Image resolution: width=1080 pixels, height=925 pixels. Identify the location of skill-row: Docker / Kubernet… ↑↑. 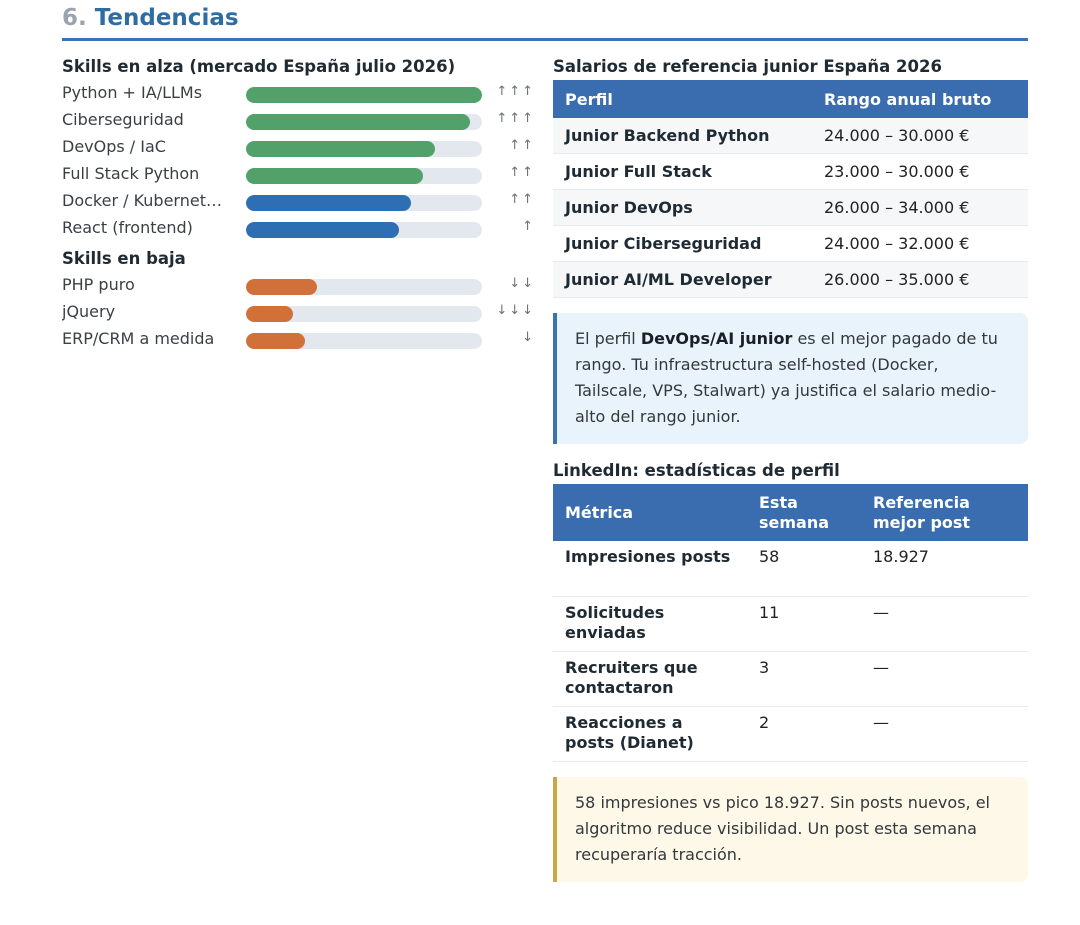
(302, 201).